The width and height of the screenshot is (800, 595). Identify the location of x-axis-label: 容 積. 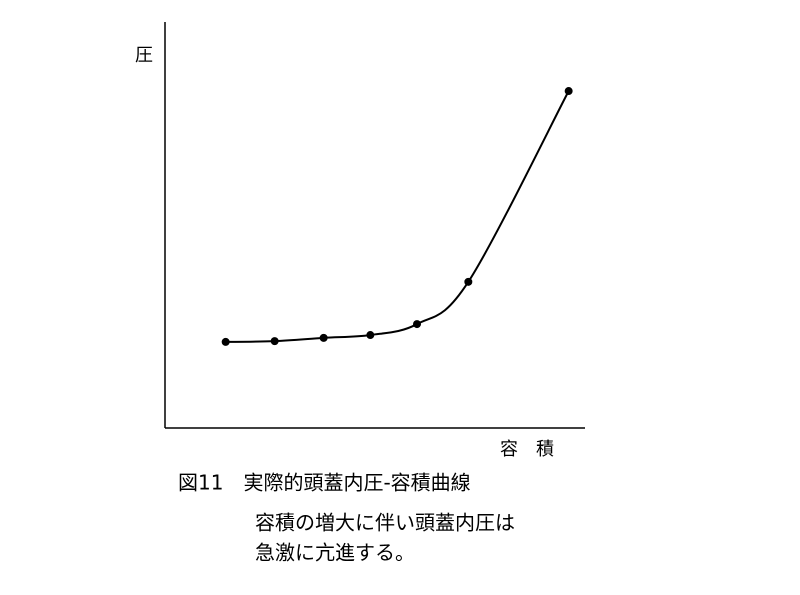
(527, 449).